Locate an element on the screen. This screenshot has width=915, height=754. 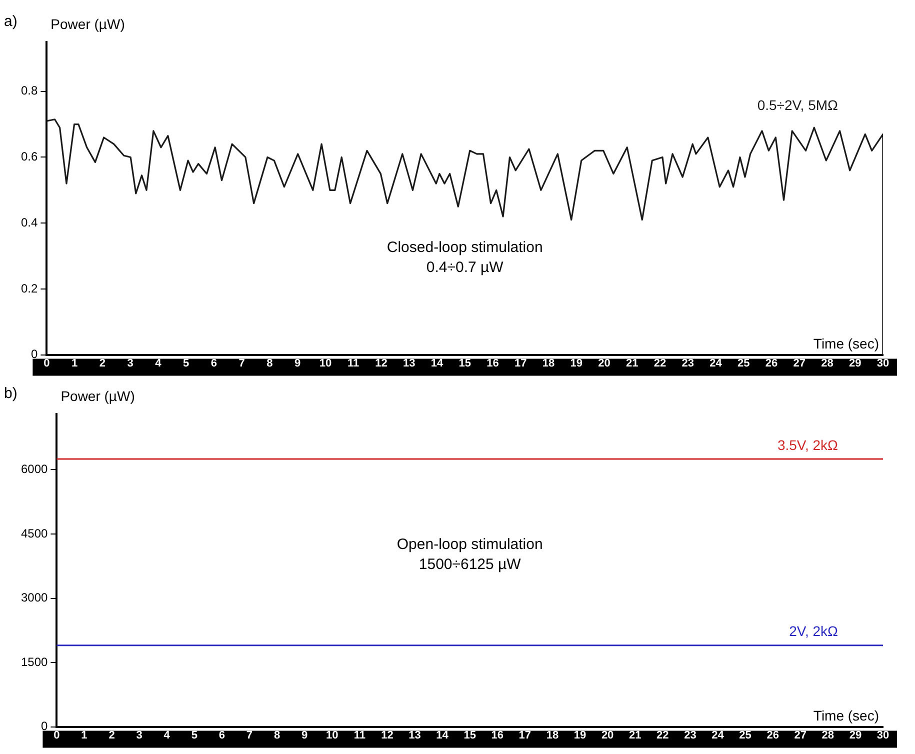
y-tick-label: 0.2 is located at coordinates (29, 288).